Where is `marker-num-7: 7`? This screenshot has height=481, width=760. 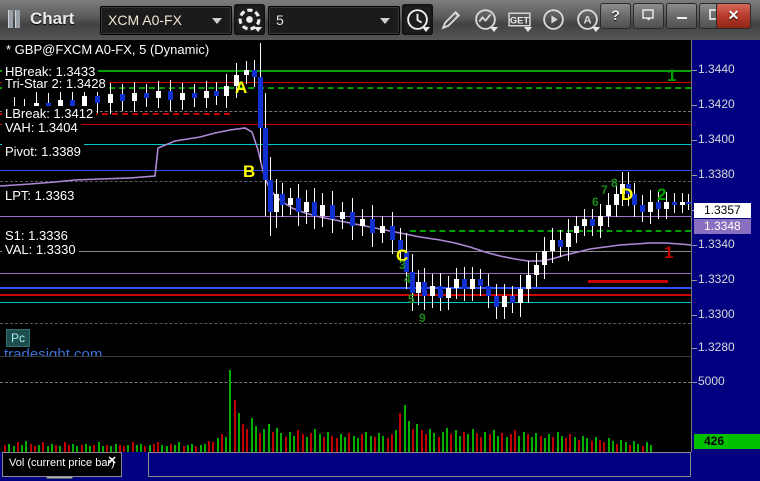
marker-num-7: 7 is located at coordinates (604, 190).